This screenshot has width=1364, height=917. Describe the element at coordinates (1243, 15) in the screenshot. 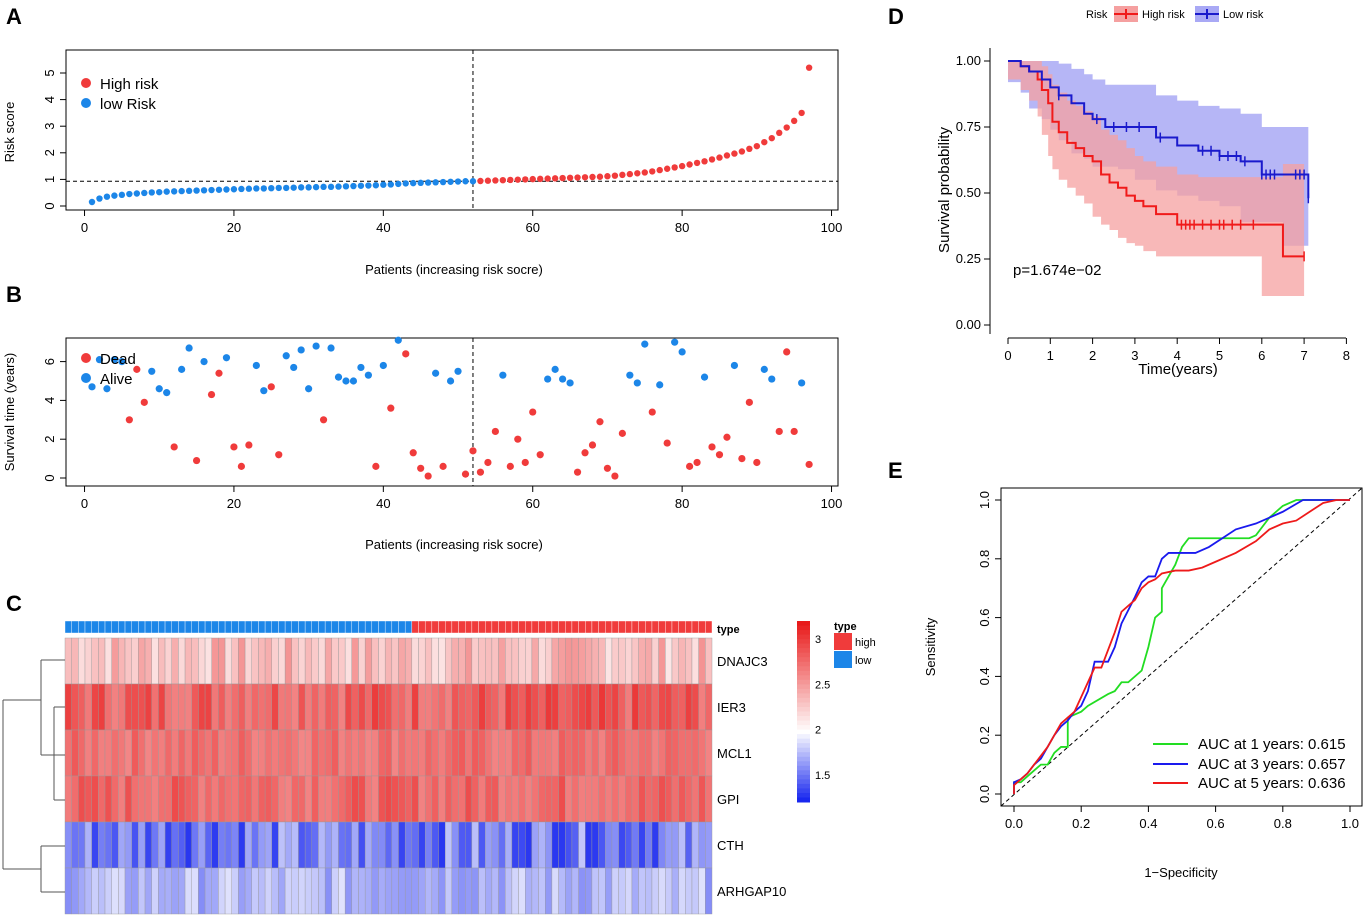

I see `km-legend-label-low: Low risk` at that location.